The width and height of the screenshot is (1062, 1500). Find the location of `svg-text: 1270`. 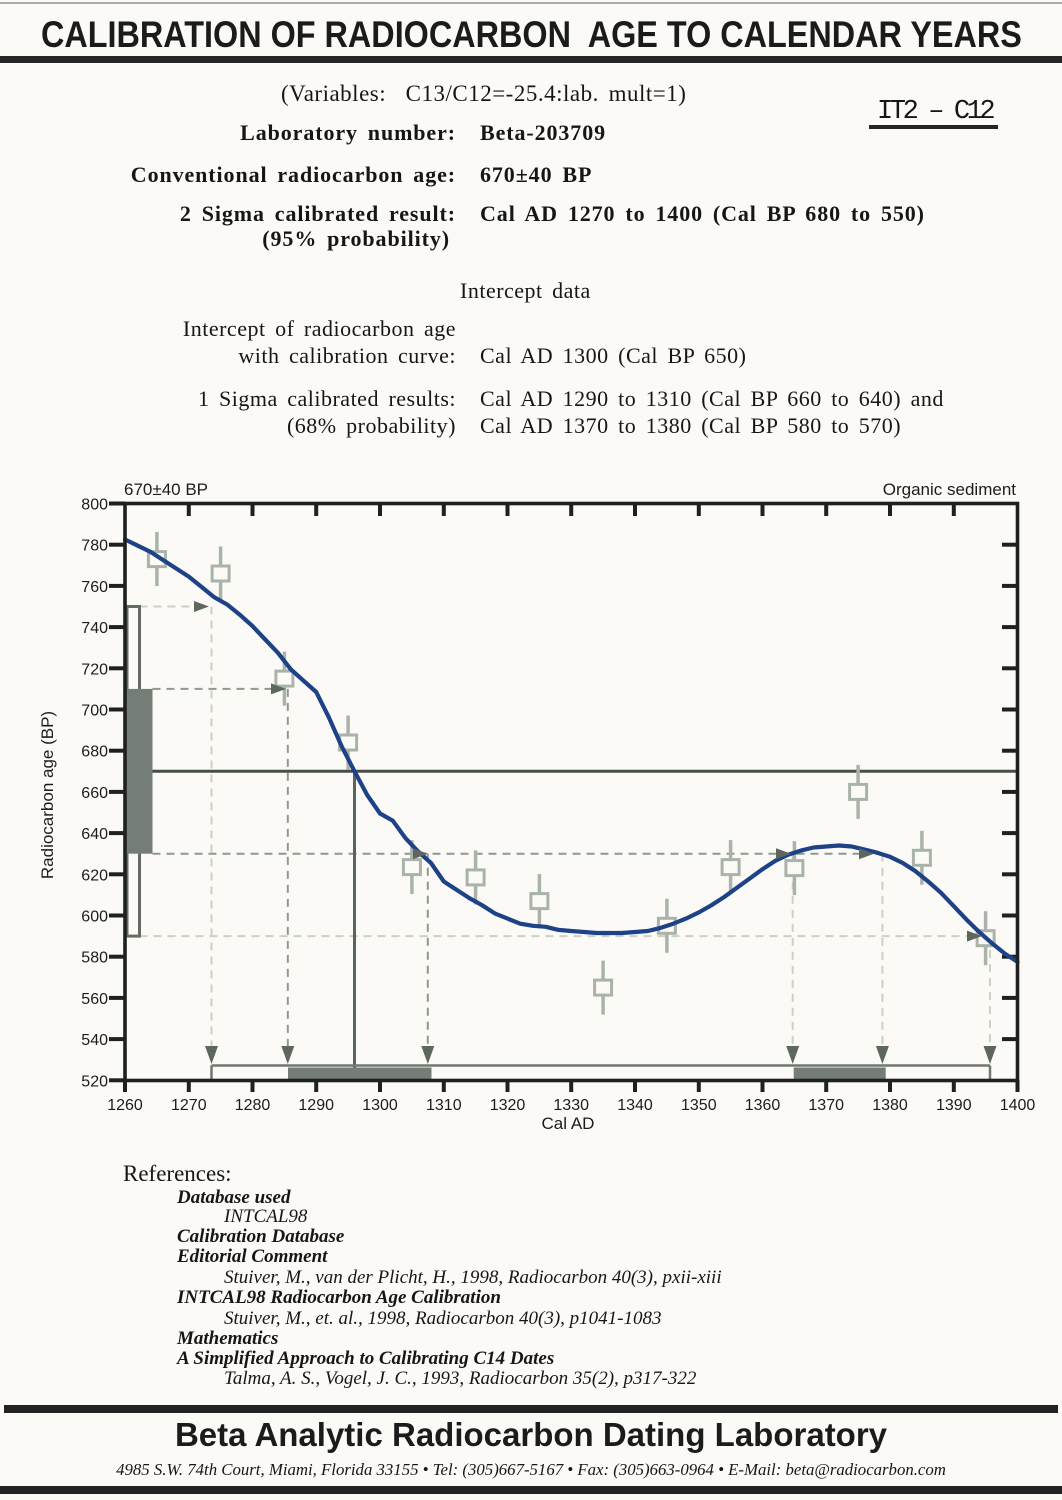

svg-text: 1270 is located at coordinates (189, 1105).